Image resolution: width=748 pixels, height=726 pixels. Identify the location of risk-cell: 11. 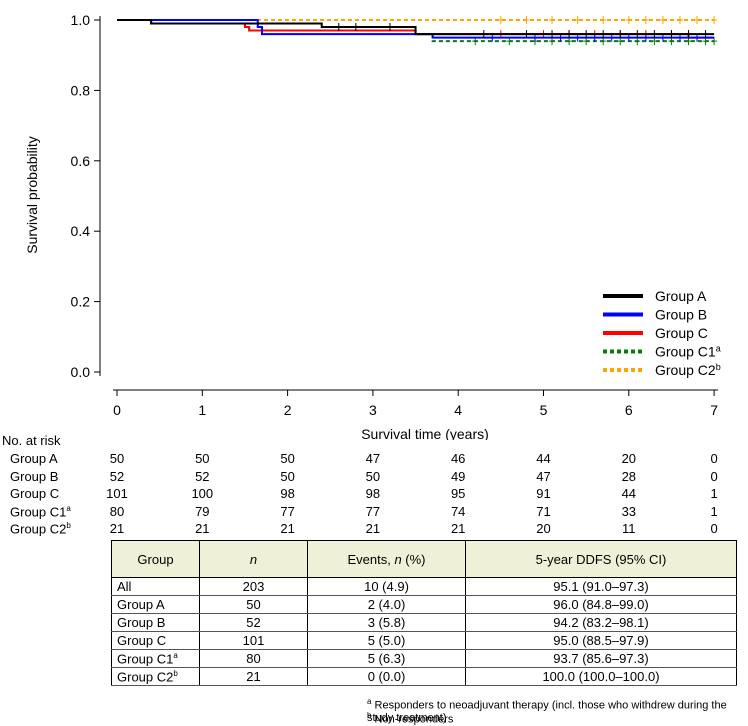
(629, 528).